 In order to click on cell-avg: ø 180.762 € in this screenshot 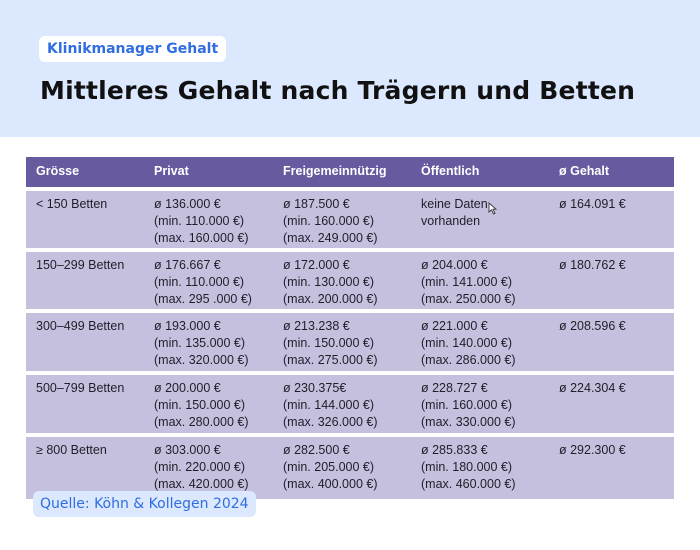, I will do `click(592, 265)`.